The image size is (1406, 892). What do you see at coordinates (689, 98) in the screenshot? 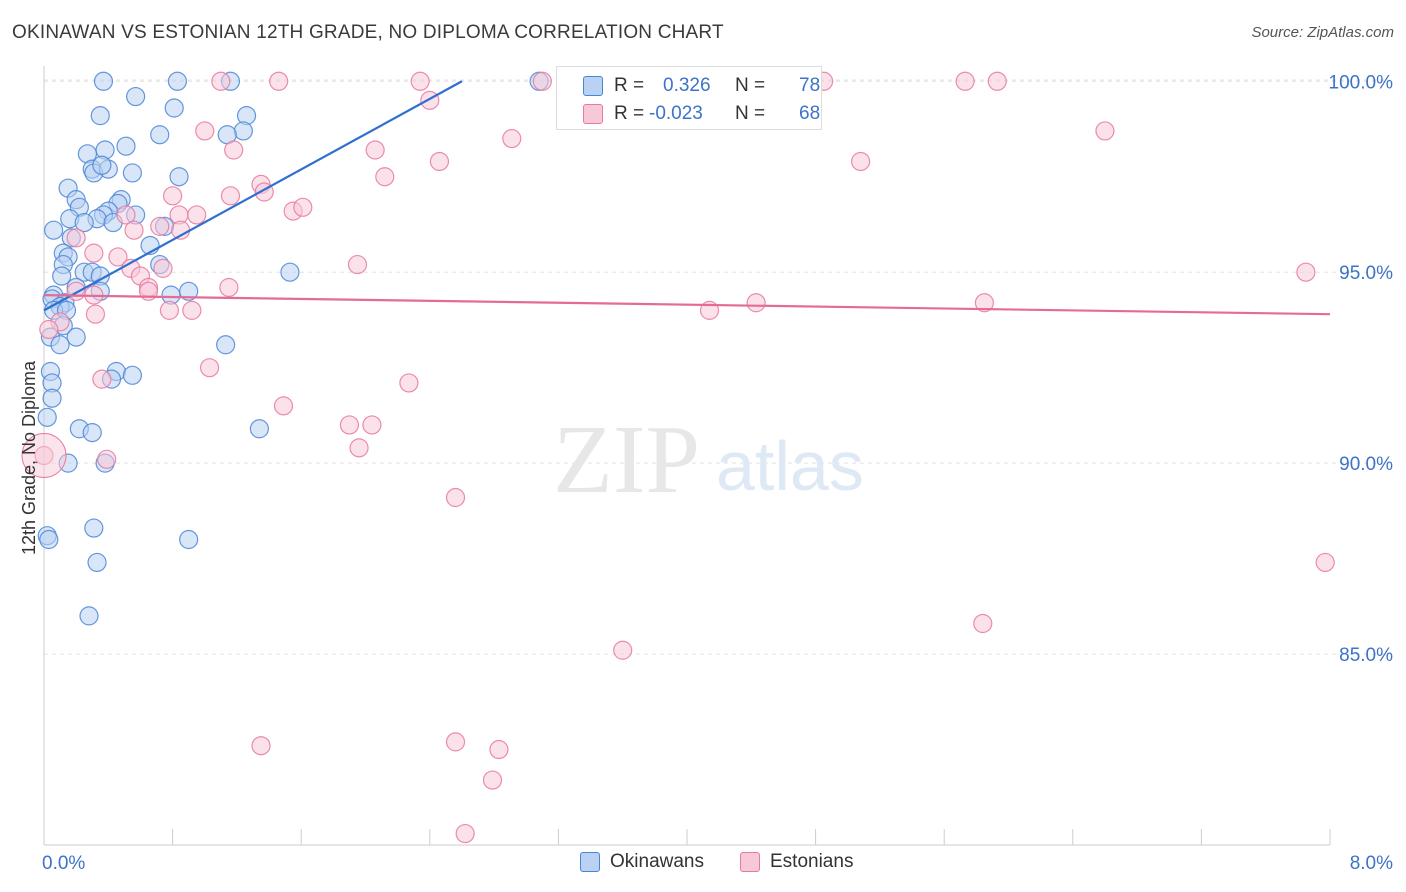
I see `stats-legend: R = 0.326 N = 78 R = -0.023 N = 68` at bounding box center [689, 98].